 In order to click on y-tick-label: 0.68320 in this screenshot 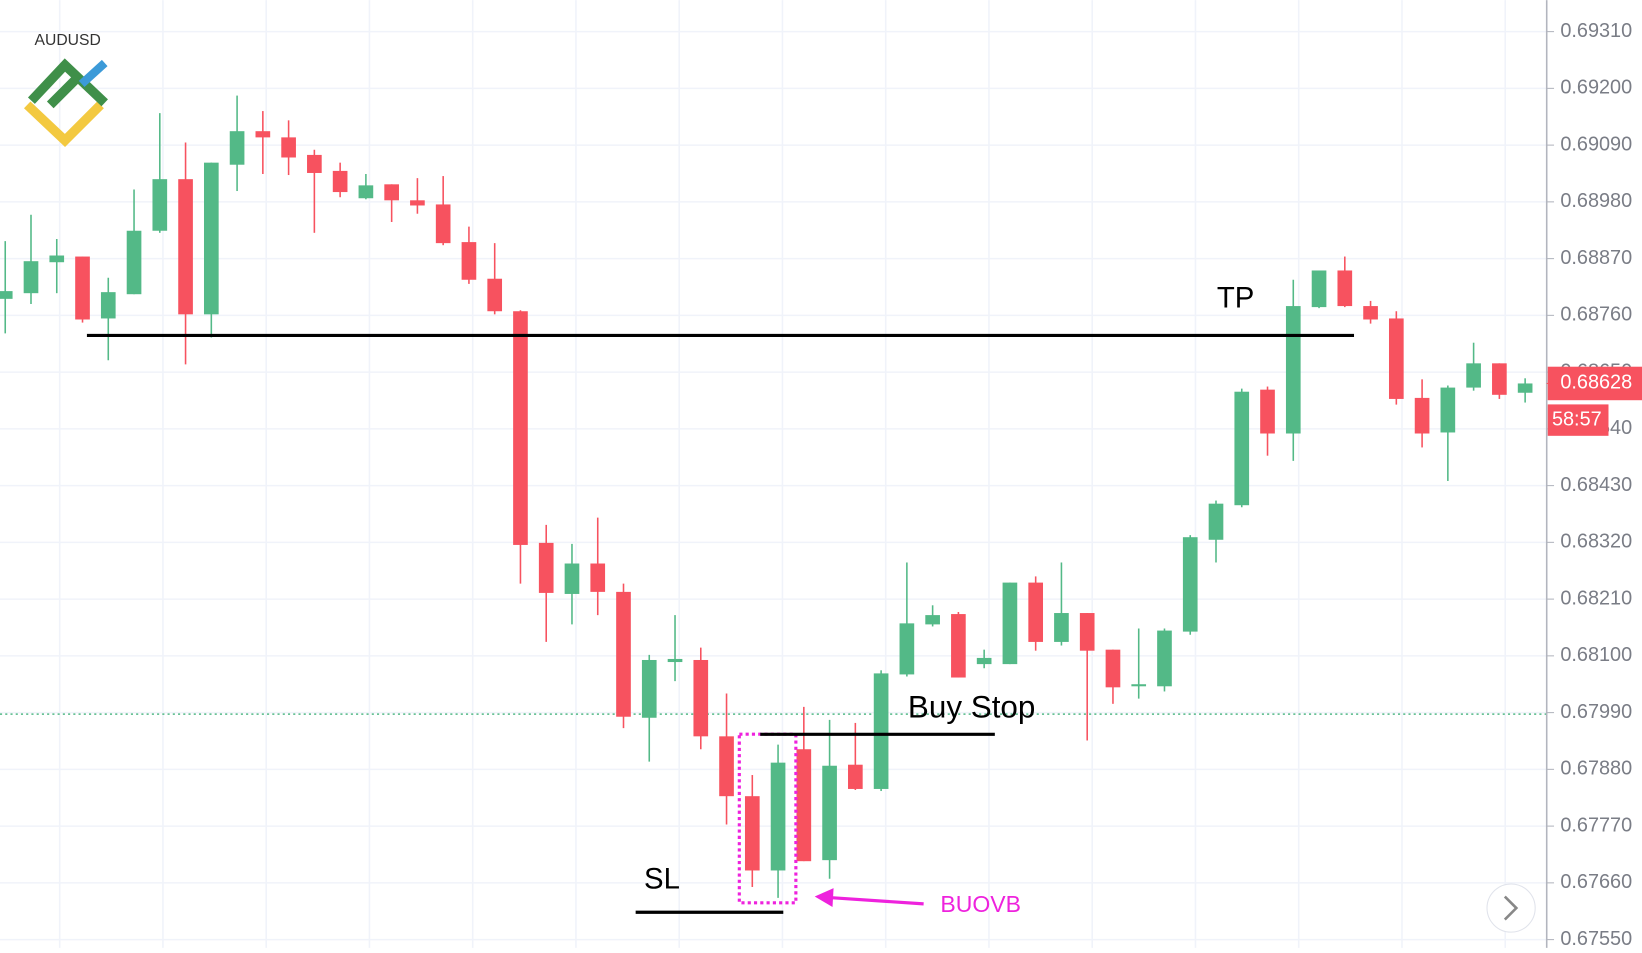, I will do `click(1596, 542)`.